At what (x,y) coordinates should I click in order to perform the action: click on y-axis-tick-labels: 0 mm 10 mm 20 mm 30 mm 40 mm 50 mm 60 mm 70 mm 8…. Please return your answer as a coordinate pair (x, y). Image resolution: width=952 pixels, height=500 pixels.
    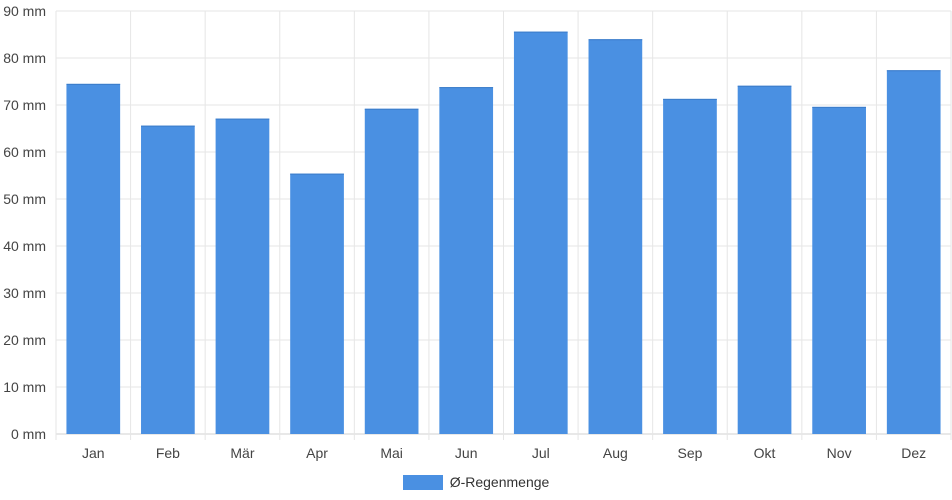
    Looking at the image, I should click on (24, 222).